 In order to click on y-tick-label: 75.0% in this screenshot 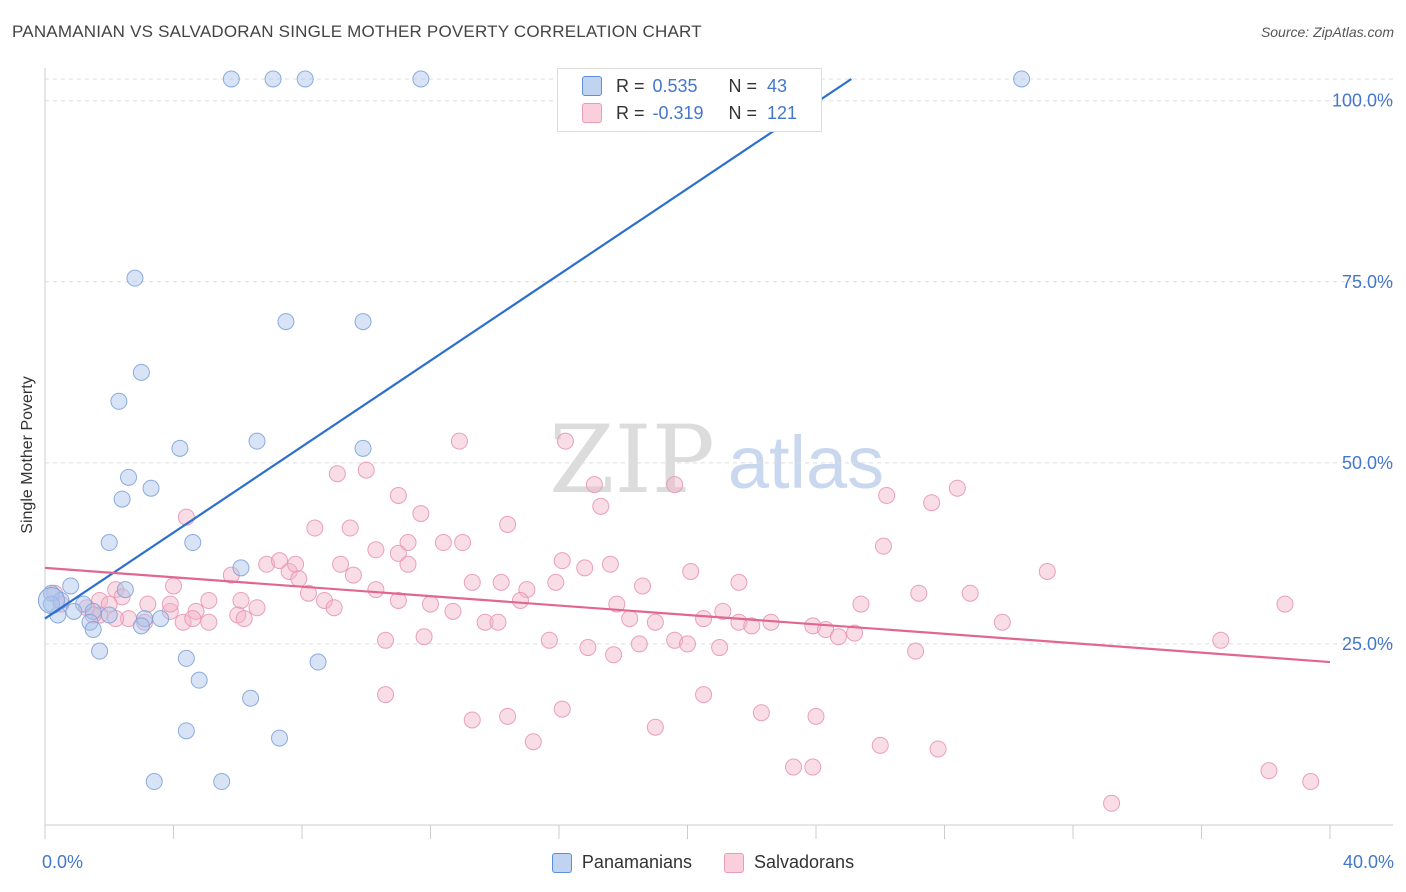, I will do `click(1367, 282)`.